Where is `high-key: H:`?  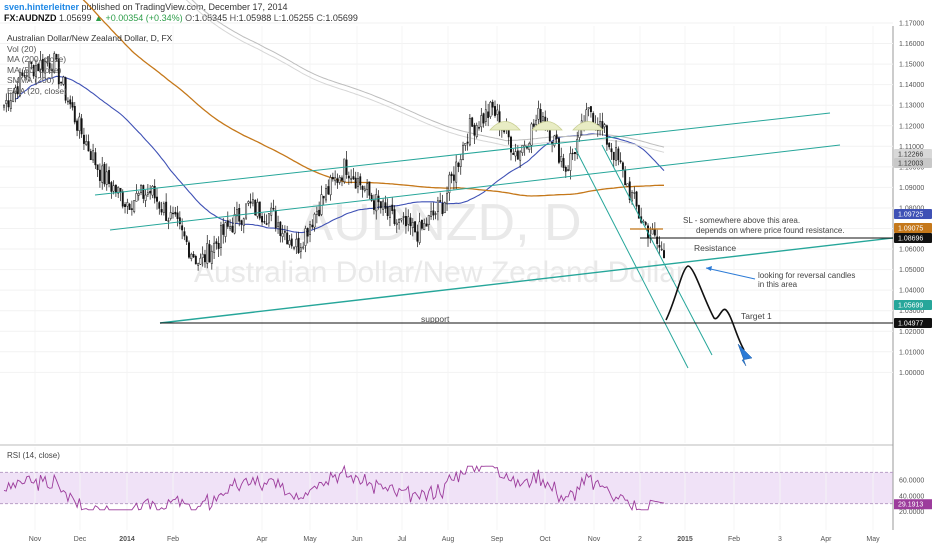 high-key: H: is located at coordinates (234, 18).